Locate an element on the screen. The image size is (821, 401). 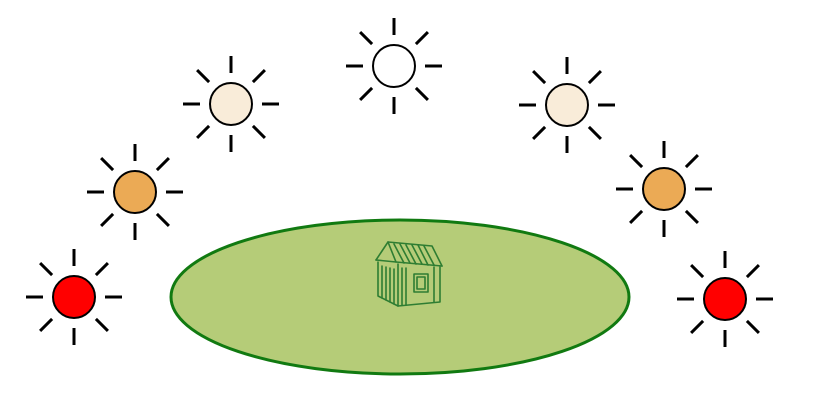
house-icon is located at coordinates (409, 274).